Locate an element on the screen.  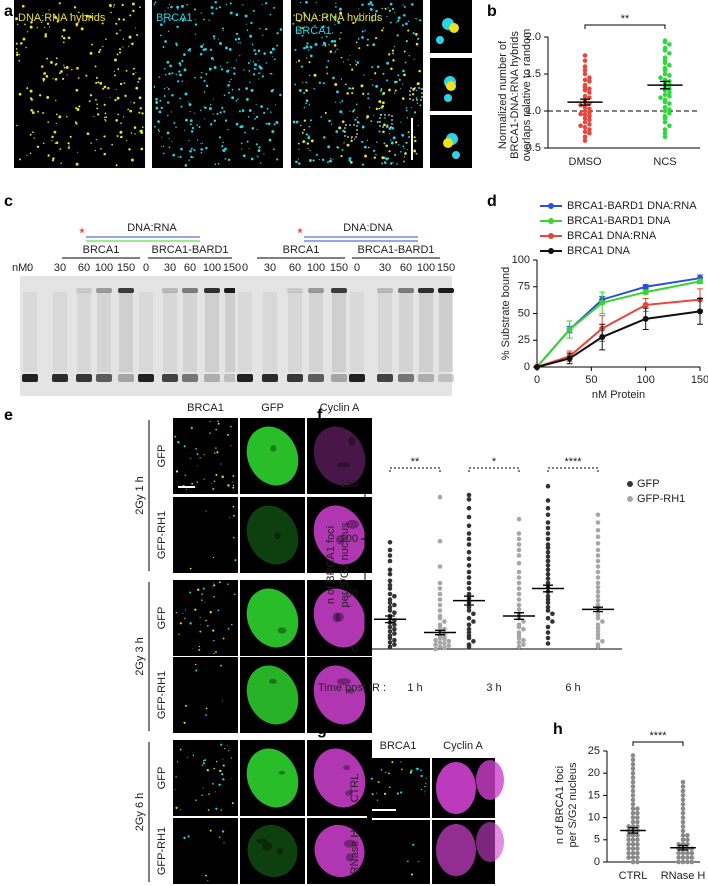
x-tick-label: 3 h is located at coordinates (493, 688).